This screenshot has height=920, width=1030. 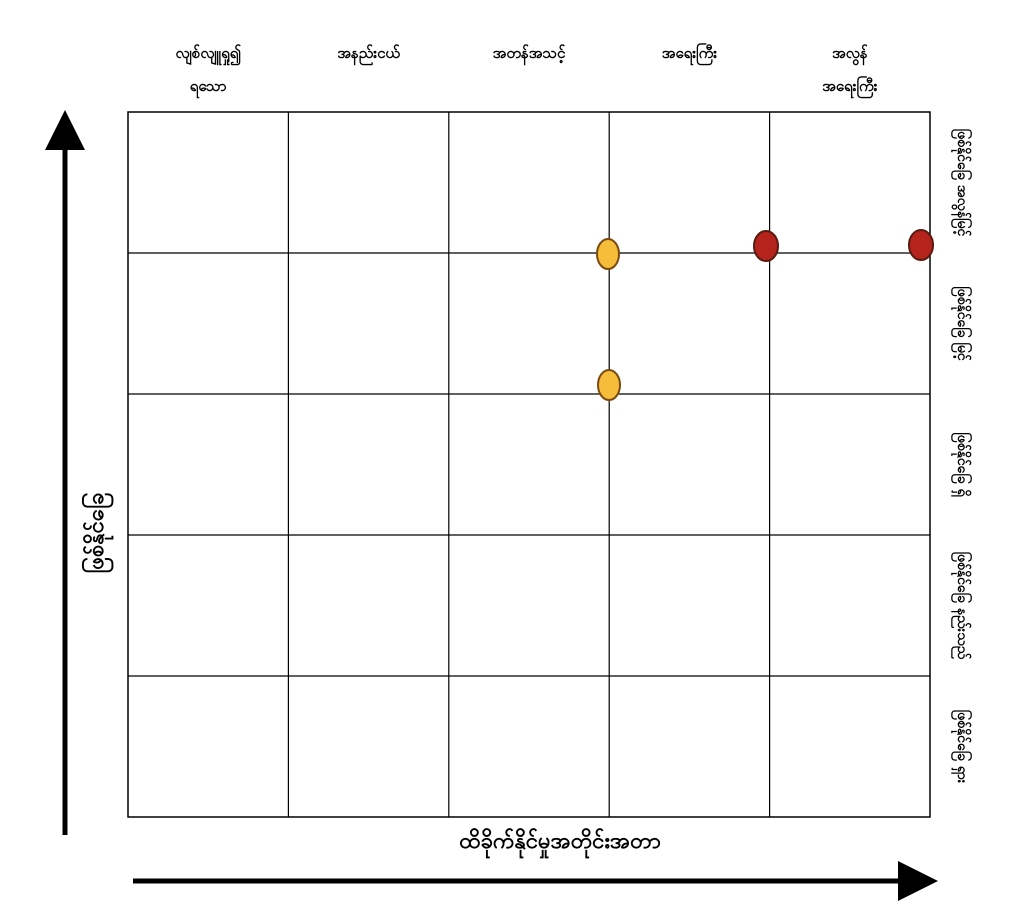 I want to click on y-axis-label: ဖြစ်နိုင်ခြေ, so click(x=97, y=533).